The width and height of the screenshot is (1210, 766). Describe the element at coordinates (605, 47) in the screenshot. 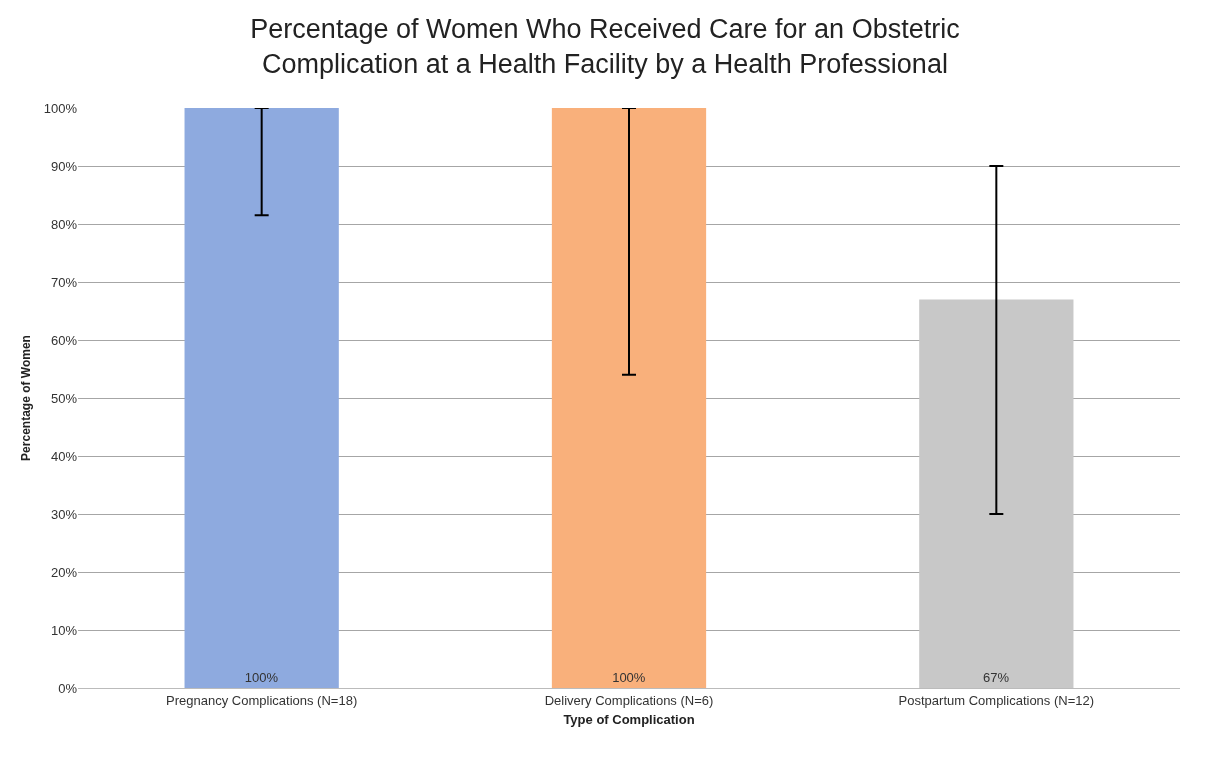

I see `chart-title: Percentage of Women Who Received Care for an Obstetric Complication at a Health Facility by a Health Professional` at that location.